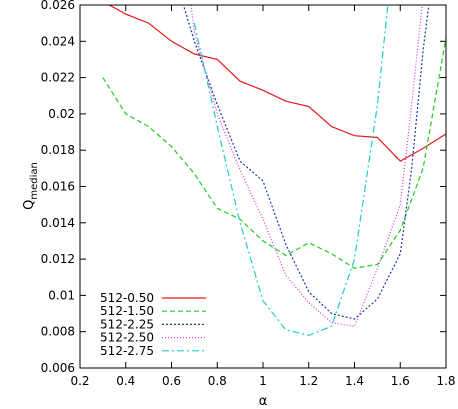 The image size is (458, 409). What do you see at coordinates (217, 381) in the screenshot?
I see `x-tick-label: 0.8` at bounding box center [217, 381].